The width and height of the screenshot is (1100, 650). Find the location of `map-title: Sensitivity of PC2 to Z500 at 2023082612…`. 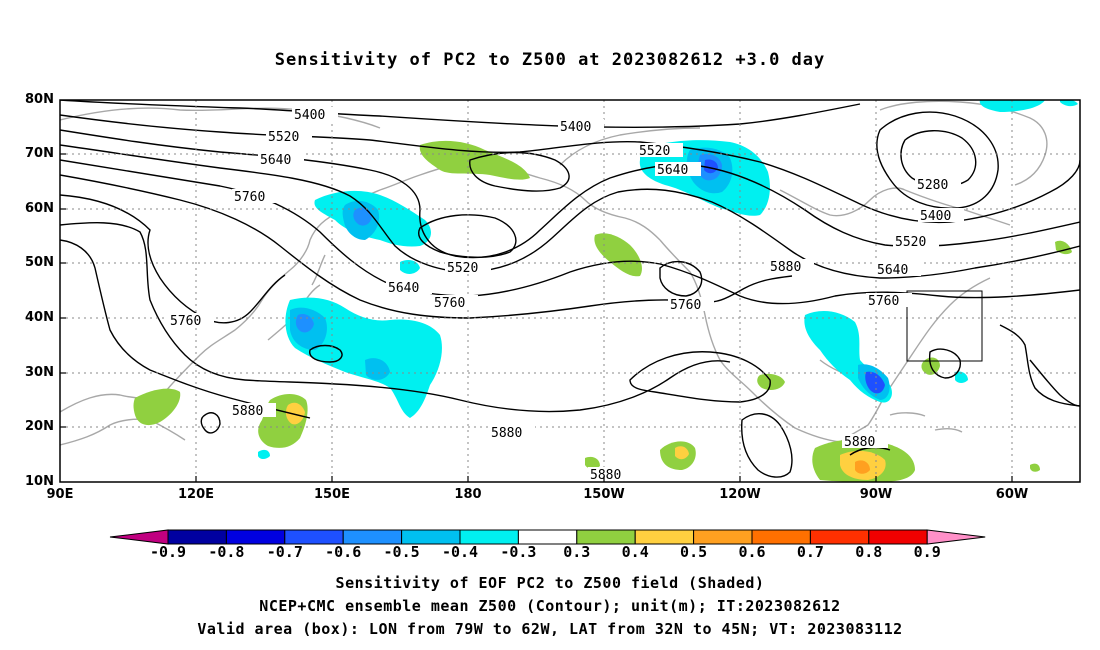

map-title: Sensitivity of PC2 to Z500 at 2023082612… is located at coordinates (550, 60).